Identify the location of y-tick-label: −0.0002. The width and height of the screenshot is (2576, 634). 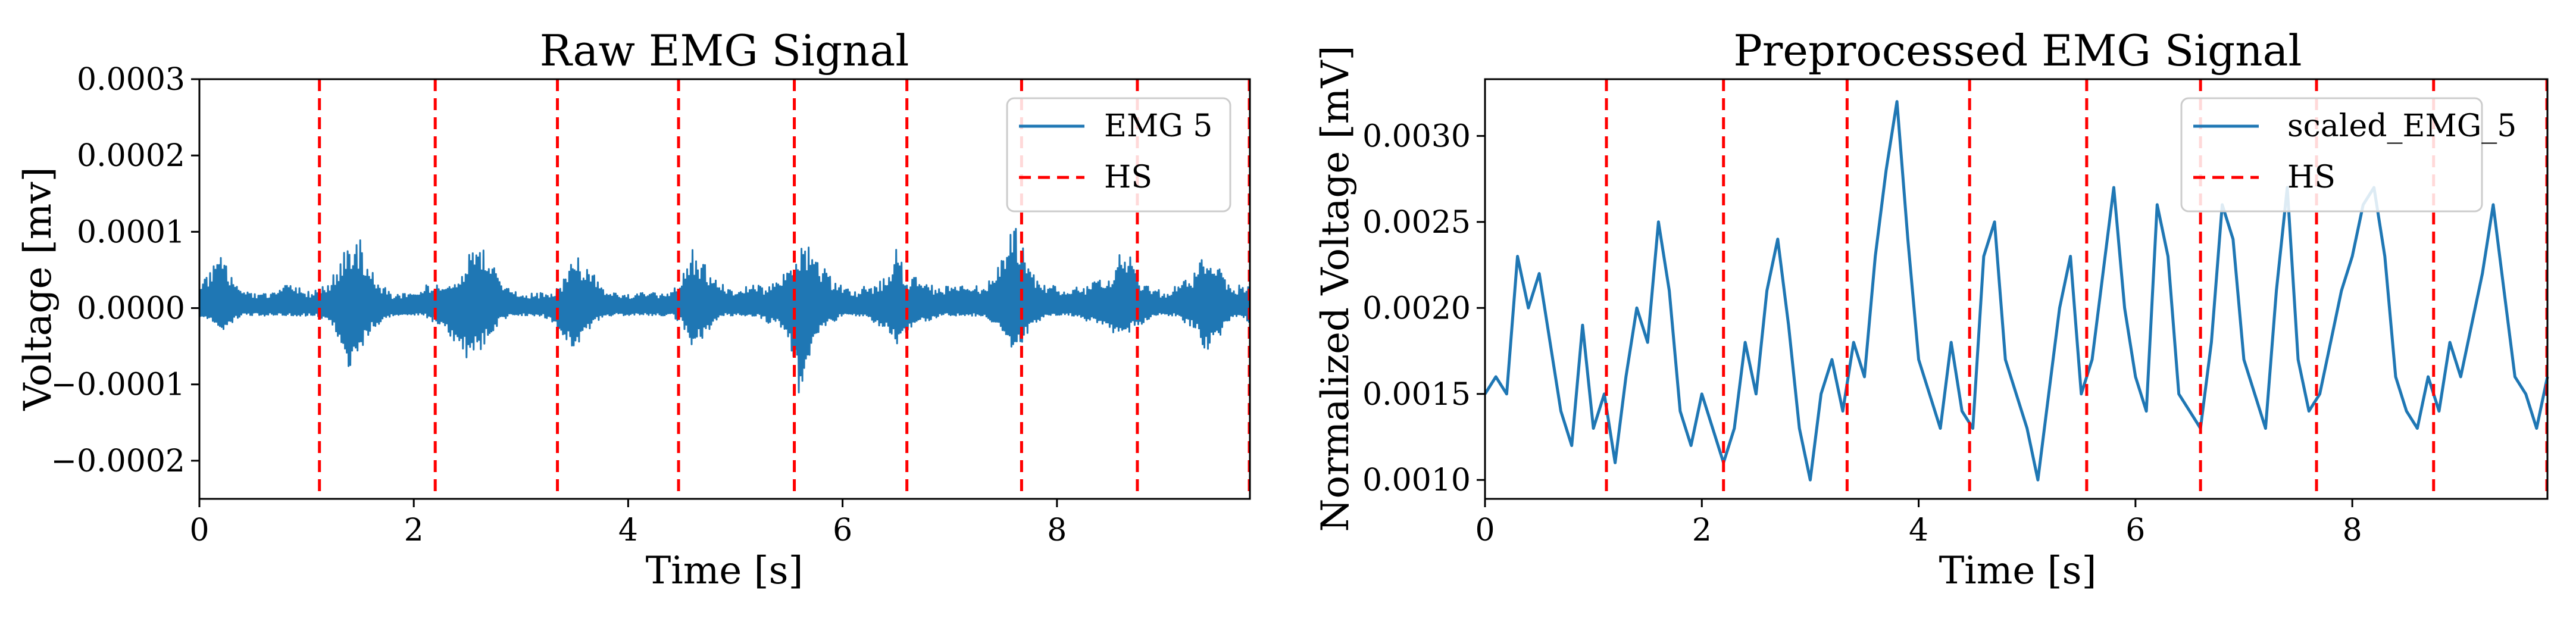
(118, 461).